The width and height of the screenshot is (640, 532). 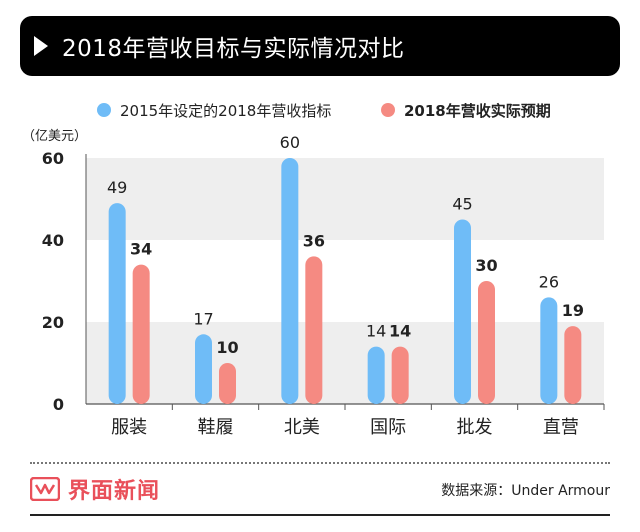 I want to click on brand-name: 界面新闻, so click(x=114, y=491).